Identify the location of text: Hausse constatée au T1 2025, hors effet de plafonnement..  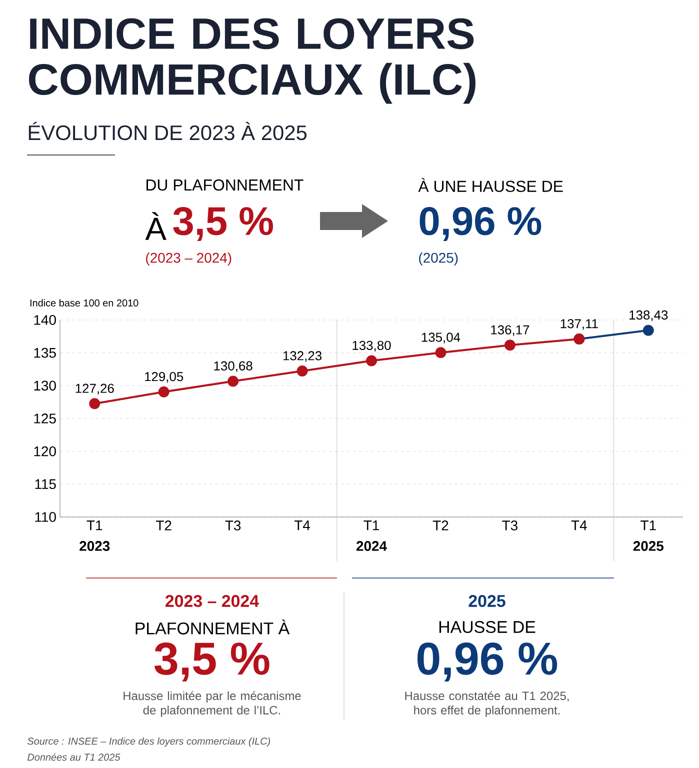
(487, 704).